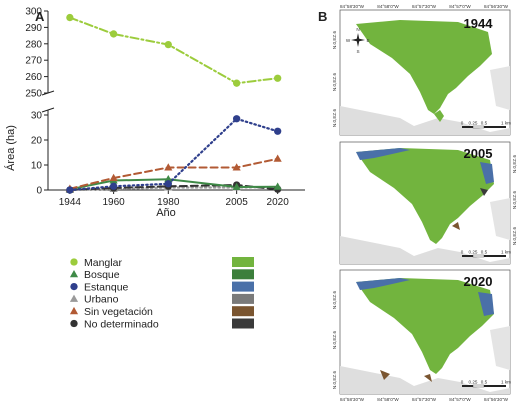  Describe the element at coordinates (37, 166) in the screenshot. I see `y-tick-label: 10` at that location.